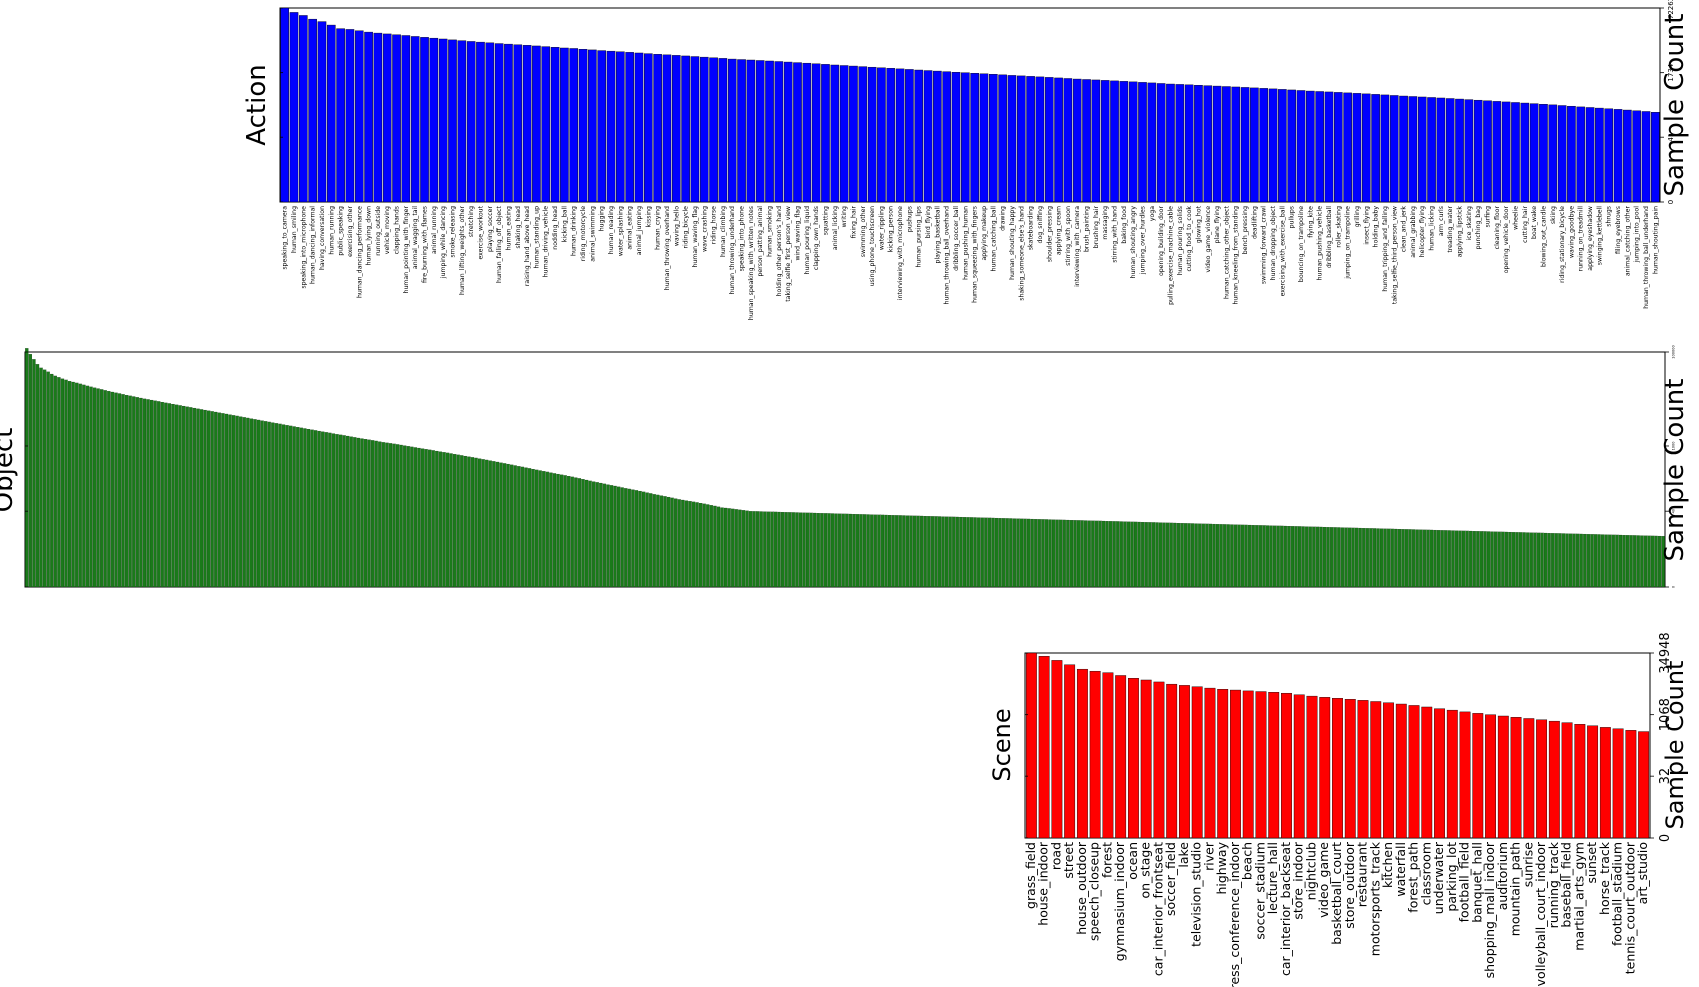 This screenshot has width=1699, height=987. Describe the element at coordinates (676, 226) in the screenshot. I see `x-tick-label: waving_hello` at that location.